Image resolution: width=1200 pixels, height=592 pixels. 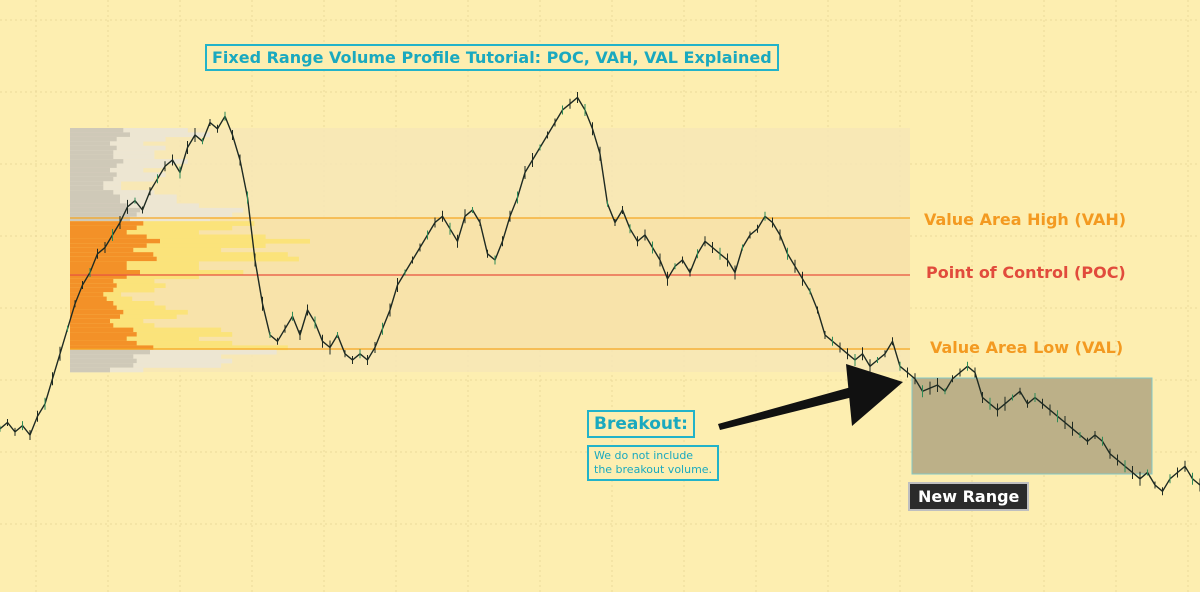 I want to click on breakout-note-line-2: the breakout volume., so click(x=653, y=469).